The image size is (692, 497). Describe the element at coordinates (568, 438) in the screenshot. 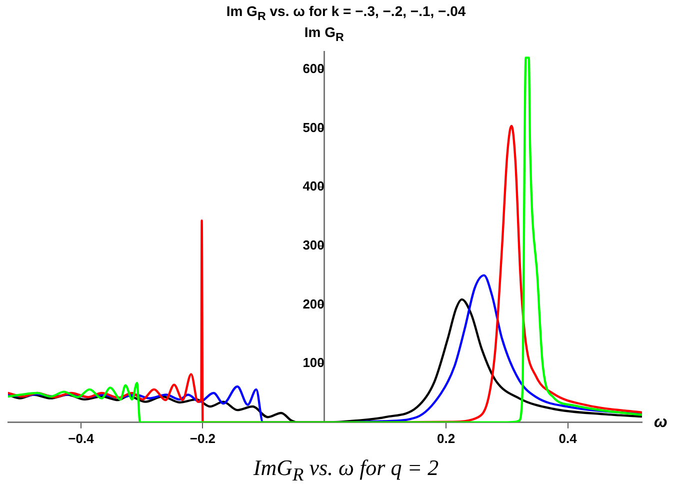

I see `x-tick-label: 0.4` at that location.